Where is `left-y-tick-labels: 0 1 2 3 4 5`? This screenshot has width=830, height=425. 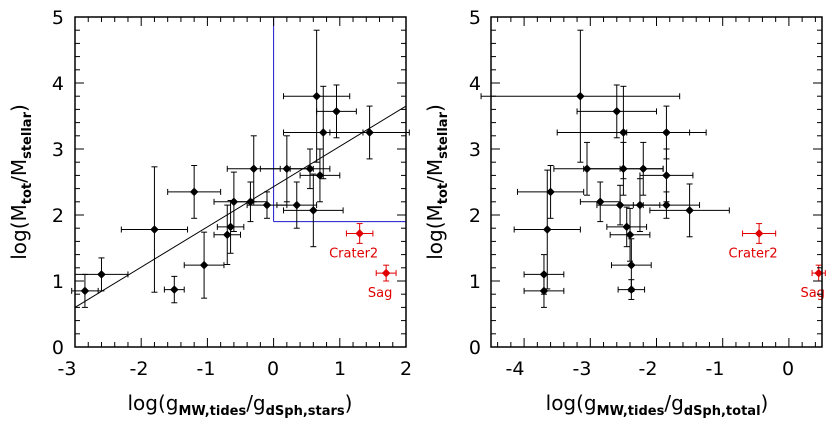 left-y-tick-labels: 0 1 2 3 4 5 is located at coordinates (58, 183).